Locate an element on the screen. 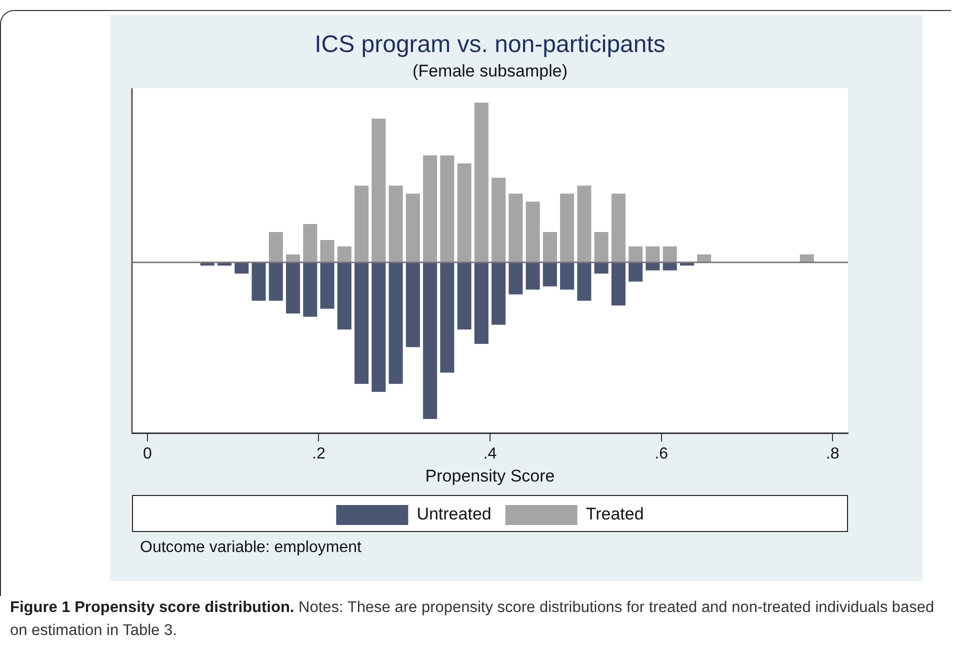 This screenshot has height=648, width=958. legend-label: Untreated is located at coordinates (454, 514).